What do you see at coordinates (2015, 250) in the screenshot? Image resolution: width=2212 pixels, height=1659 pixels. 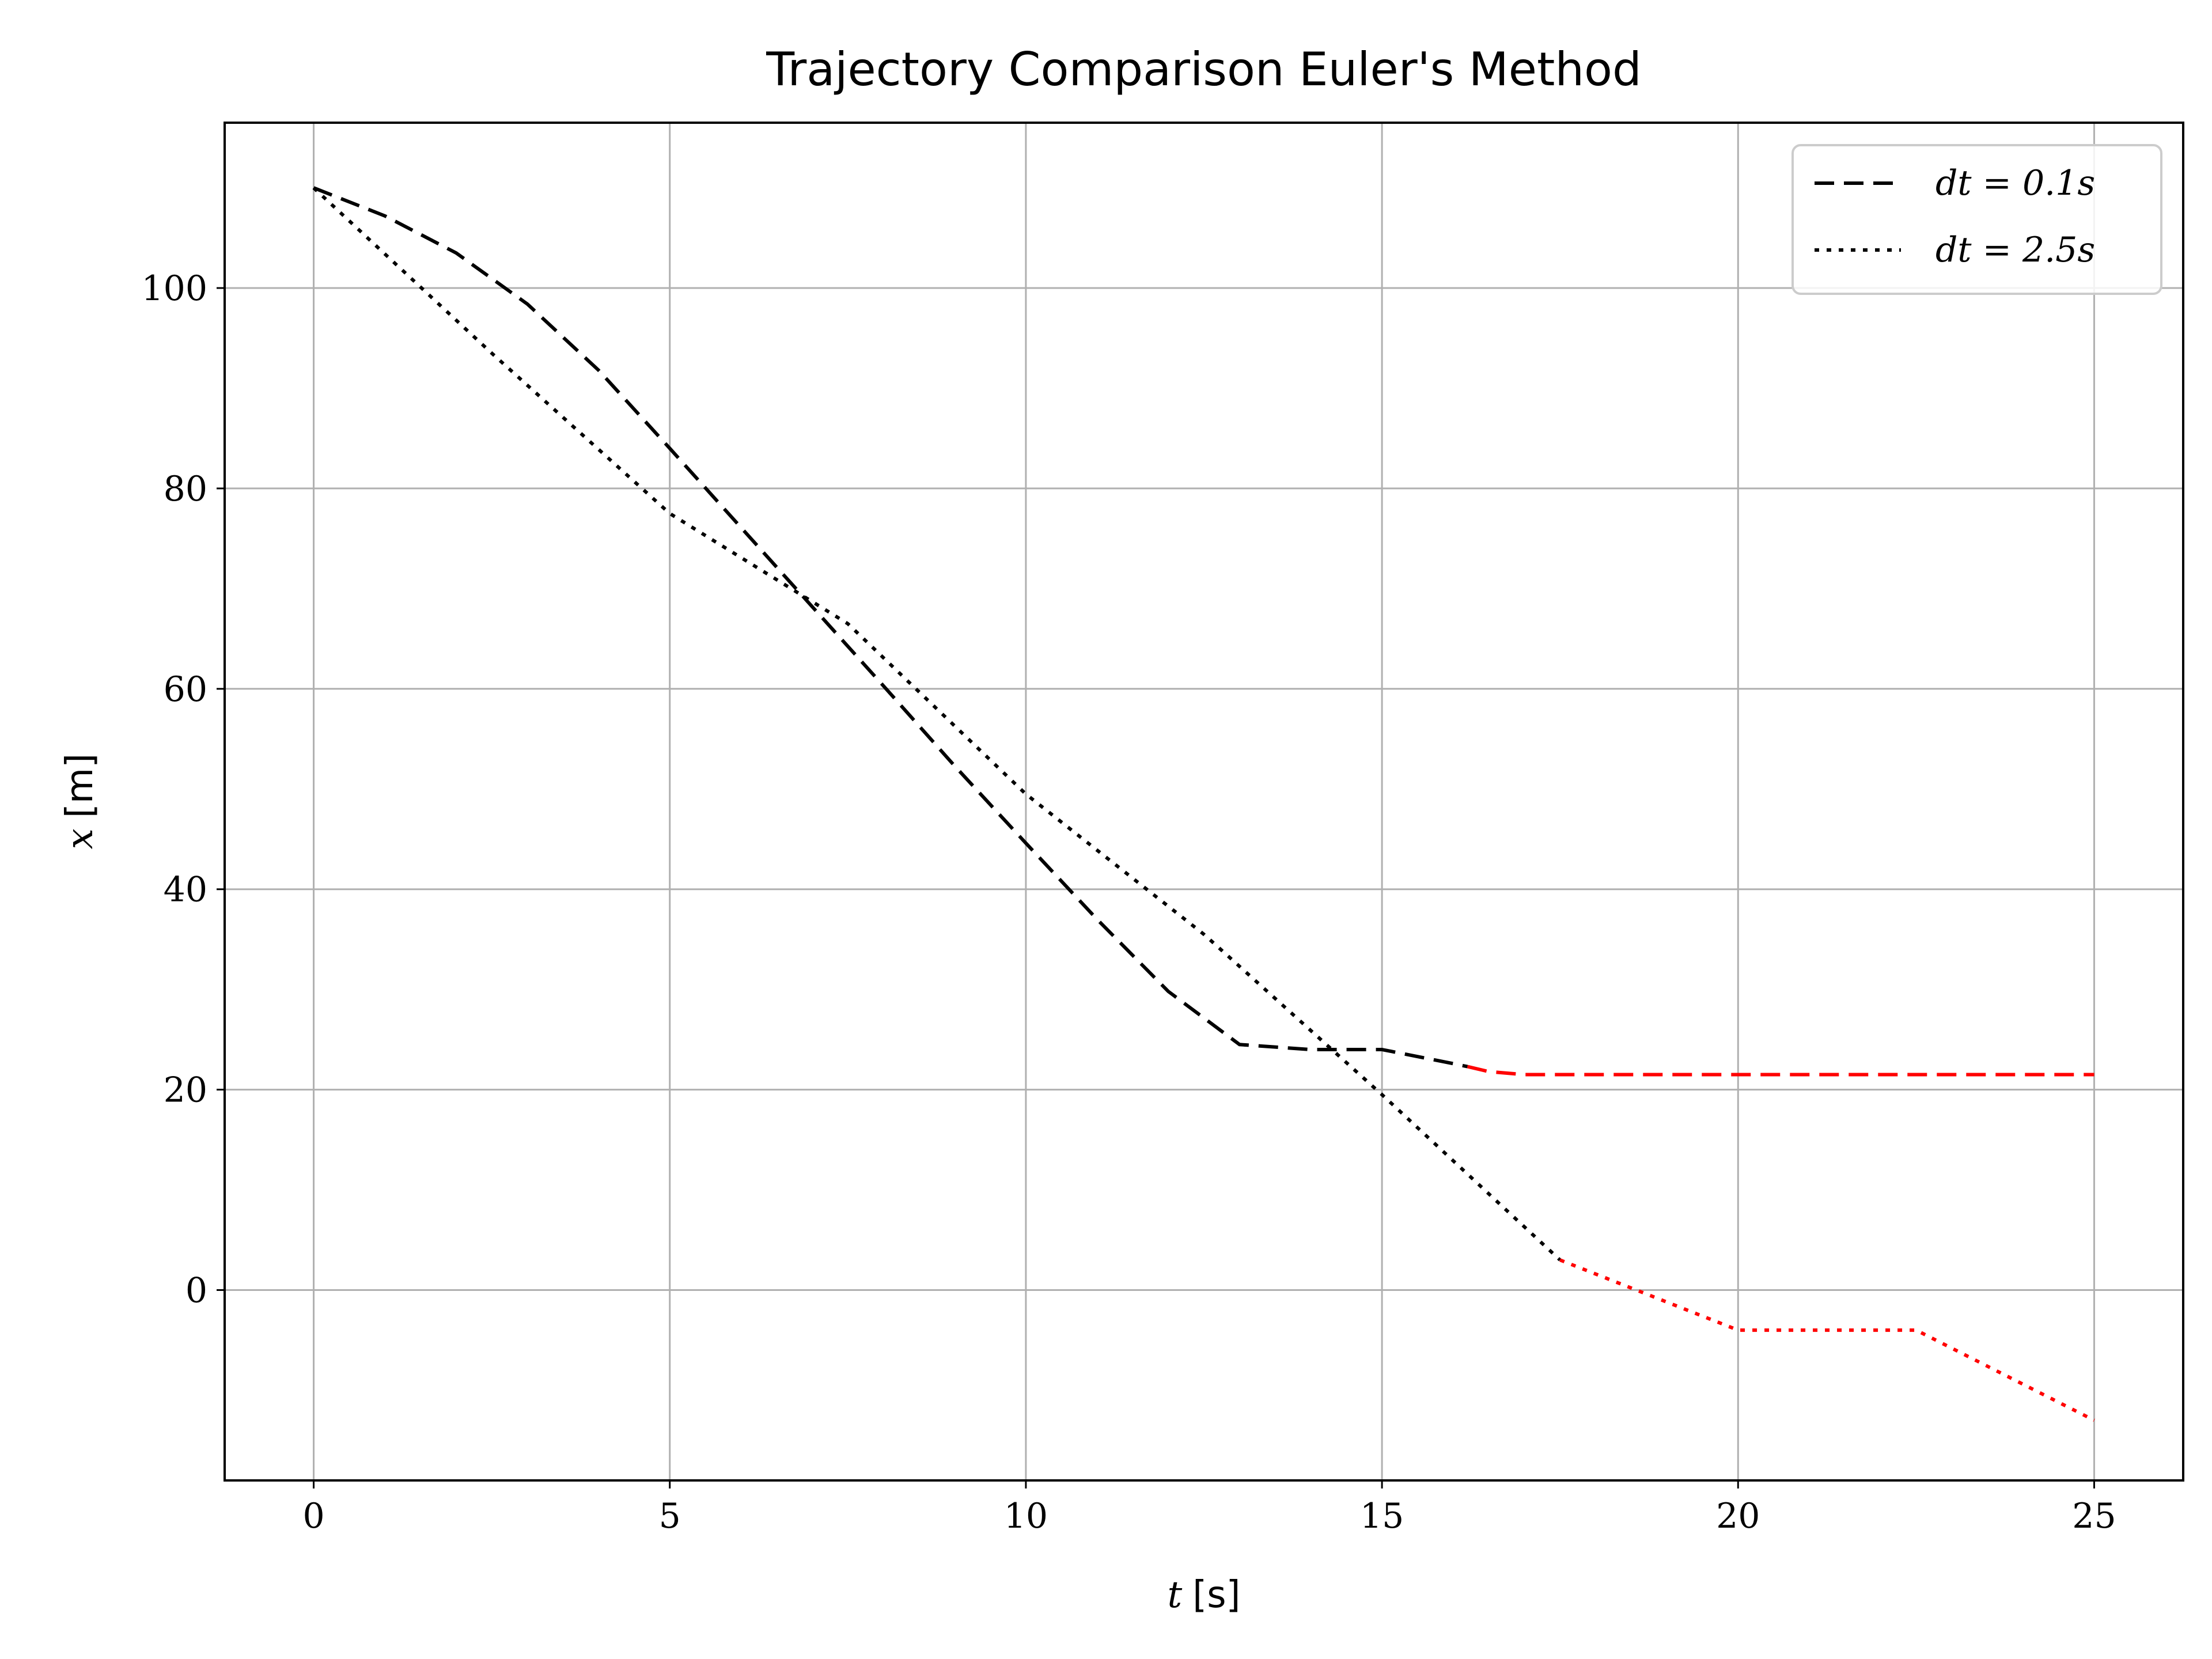 I see `legend-label-dotted: dt = 2.5s` at bounding box center [2015, 250].